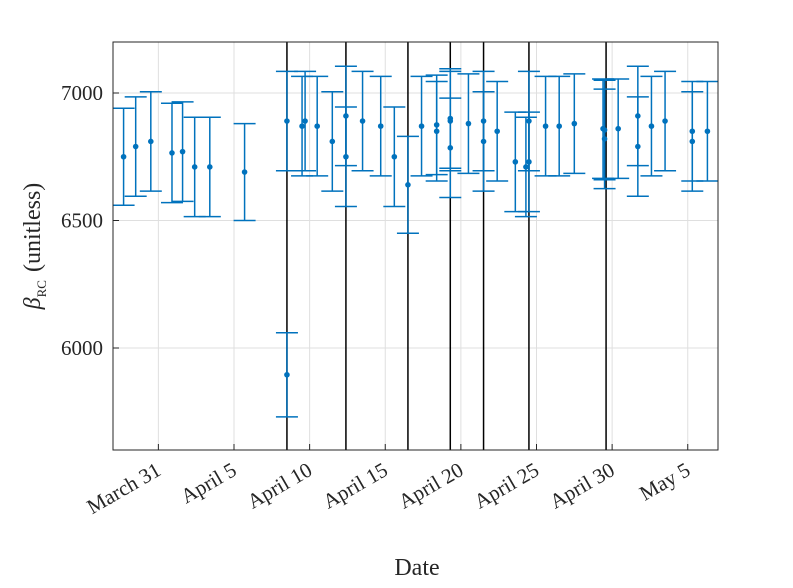 The image size is (793, 588). I want to click on y-tick-label: 6000, so click(82, 348).